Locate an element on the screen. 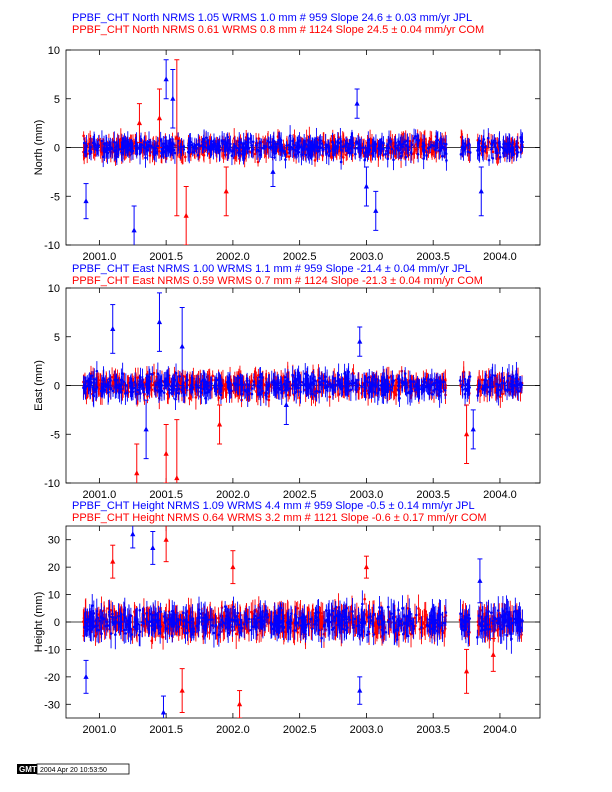 This screenshot has width=612, height=792. east-ytick-label: 5 is located at coordinates (57, 338).